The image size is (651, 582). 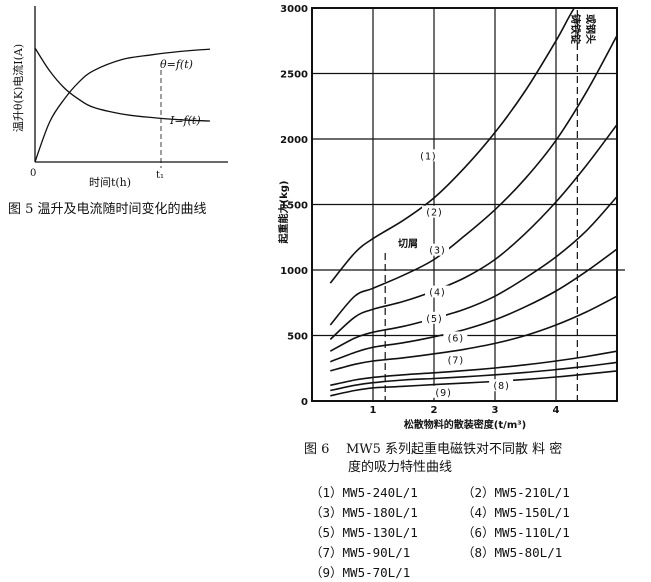 What do you see at coordinates (33, 173) in the screenshot?
I see `fig5-origin-label: 0` at bounding box center [33, 173].